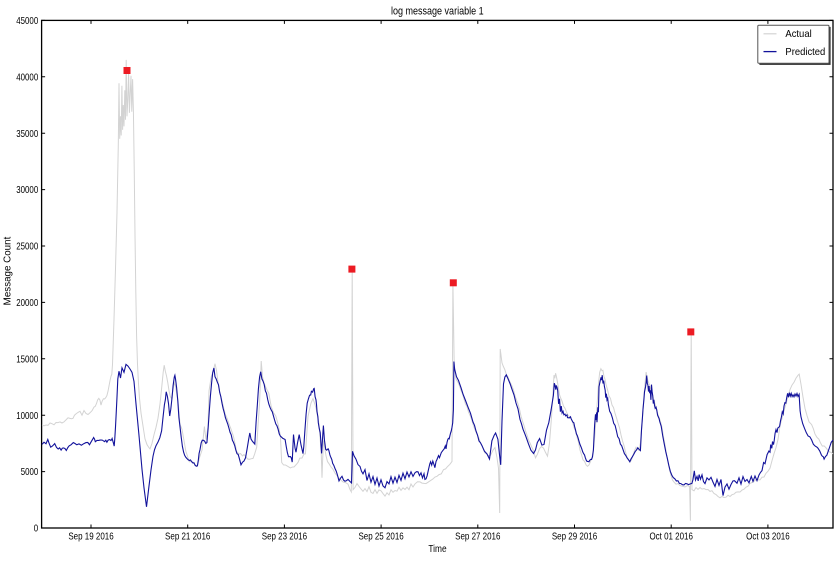  What do you see at coordinates (90, 537) in the screenshot?
I see `svg-text: Sep 19 2016` at bounding box center [90, 537].